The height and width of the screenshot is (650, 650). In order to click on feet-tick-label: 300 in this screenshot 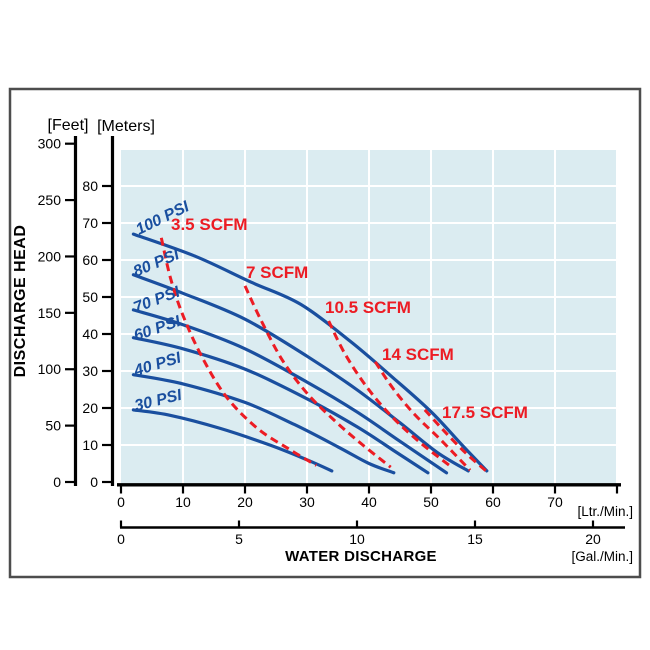, I will do `click(50, 144)`.